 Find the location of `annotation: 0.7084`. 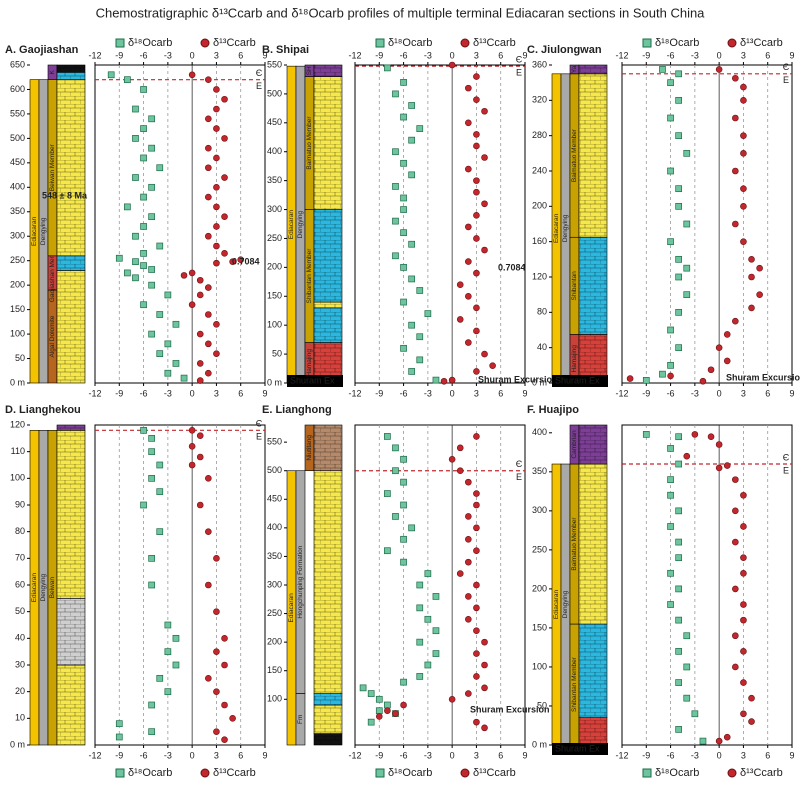

annotation: 0.7084 is located at coordinates (512, 267).